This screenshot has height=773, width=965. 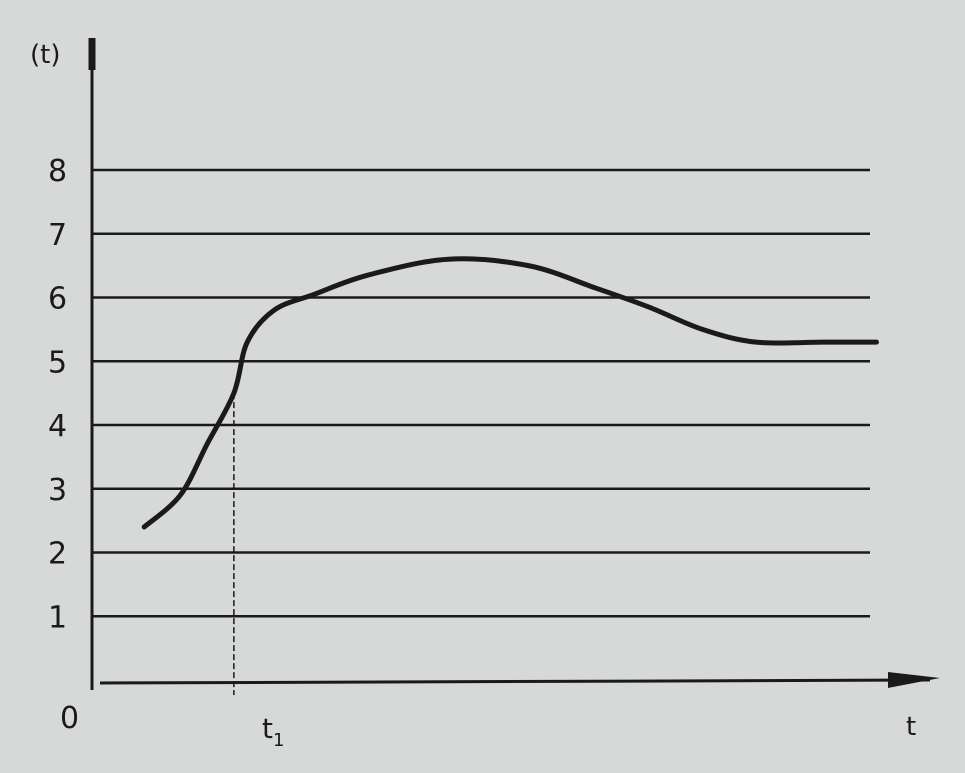 I want to click on y-tick-label-2: 2, so click(x=57, y=554).